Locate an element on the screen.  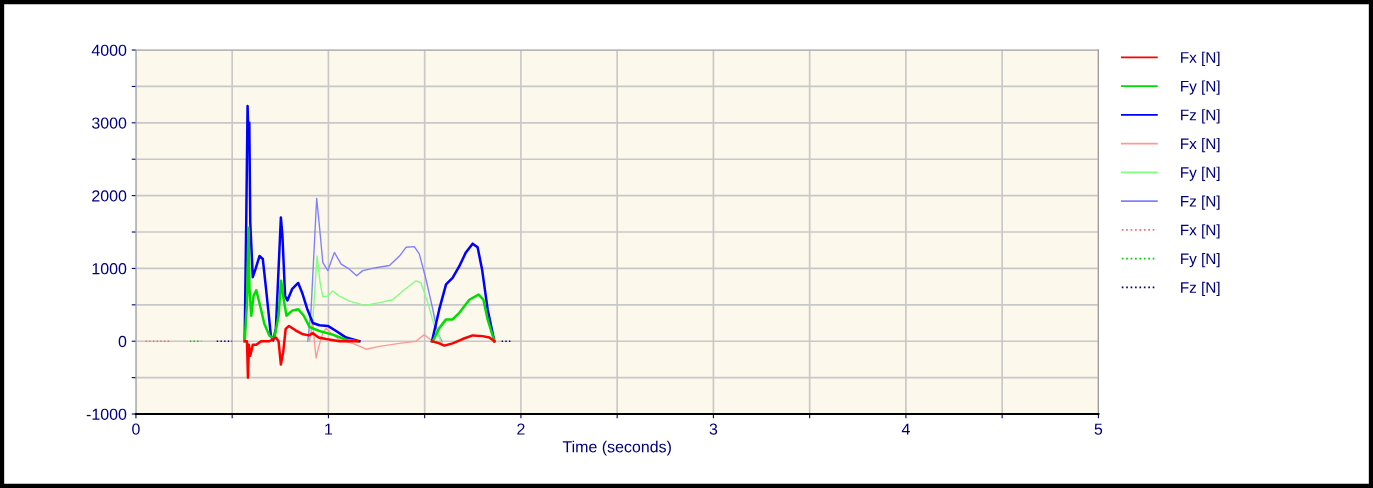
x-tick-label: 5 is located at coordinates (1098, 429).